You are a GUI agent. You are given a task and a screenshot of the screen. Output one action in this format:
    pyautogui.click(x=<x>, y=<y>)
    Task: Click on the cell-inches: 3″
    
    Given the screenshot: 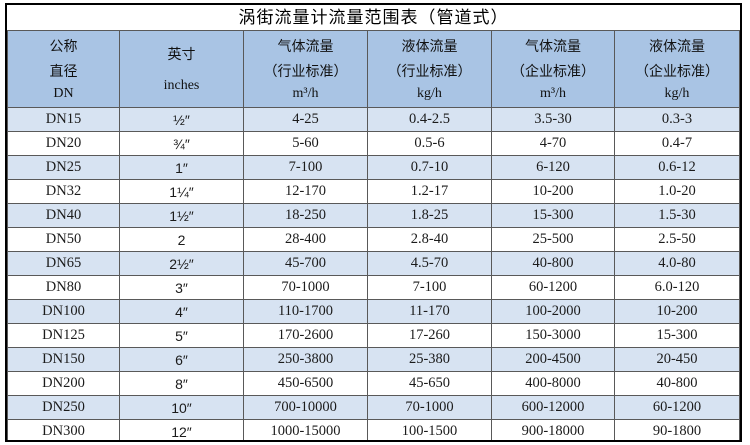 What is the action you would take?
    pyautogui.click(x=181, y=287)
    